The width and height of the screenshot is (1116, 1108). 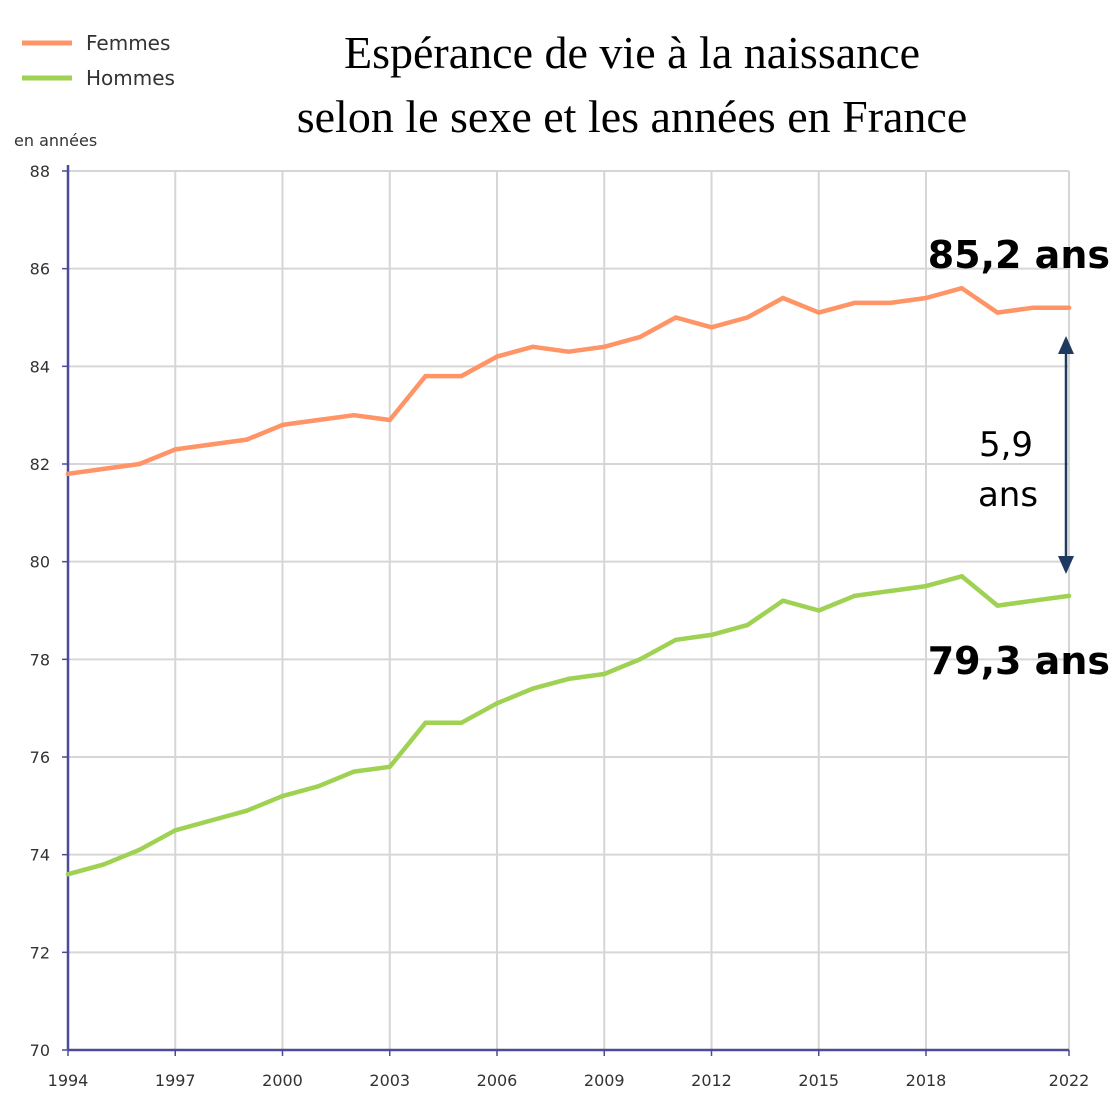 What do you see at coordinates (103, 864) in the screenshot?
I see `data-point-hommes-1995` at bounding box center [103, 864].